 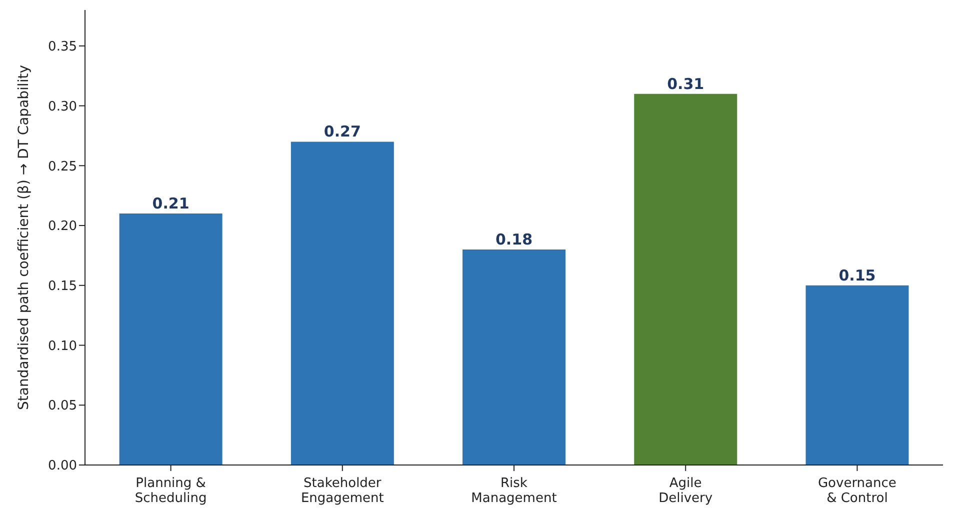 I want to click on data-label: 0.15, so click(x=857, y=275).